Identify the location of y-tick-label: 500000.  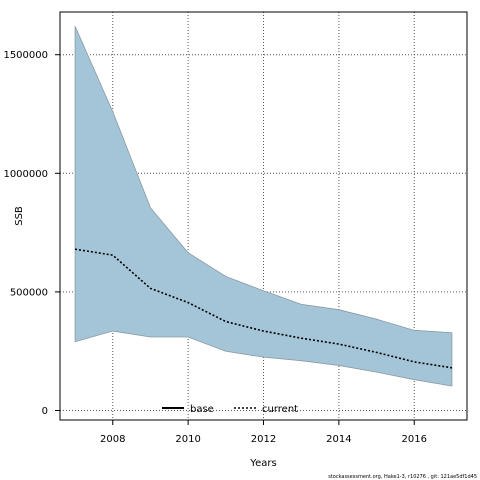
(29, 292).